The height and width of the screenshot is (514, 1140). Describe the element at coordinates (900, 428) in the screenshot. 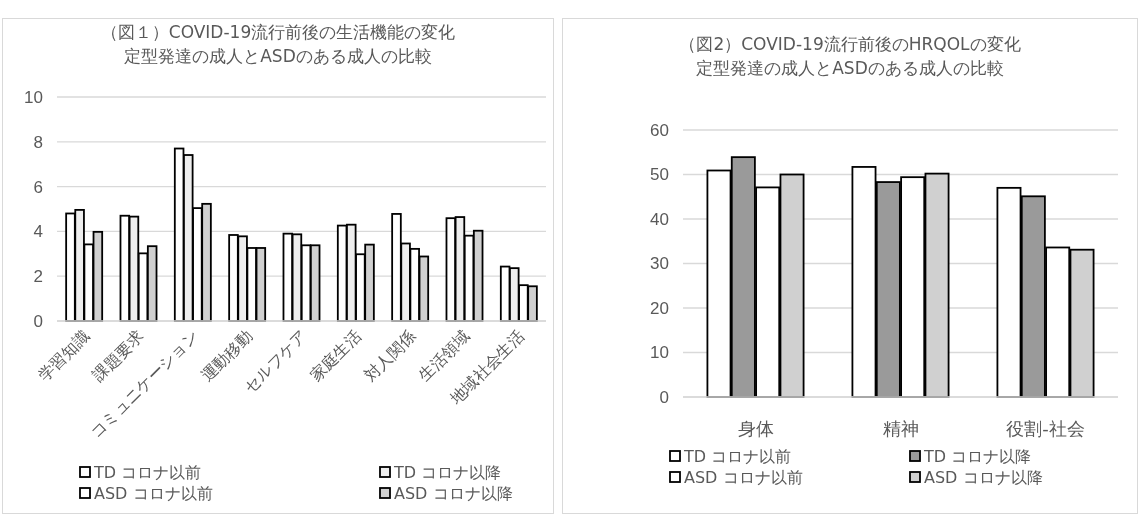

I see `x-tick-label: 精神` at that location.